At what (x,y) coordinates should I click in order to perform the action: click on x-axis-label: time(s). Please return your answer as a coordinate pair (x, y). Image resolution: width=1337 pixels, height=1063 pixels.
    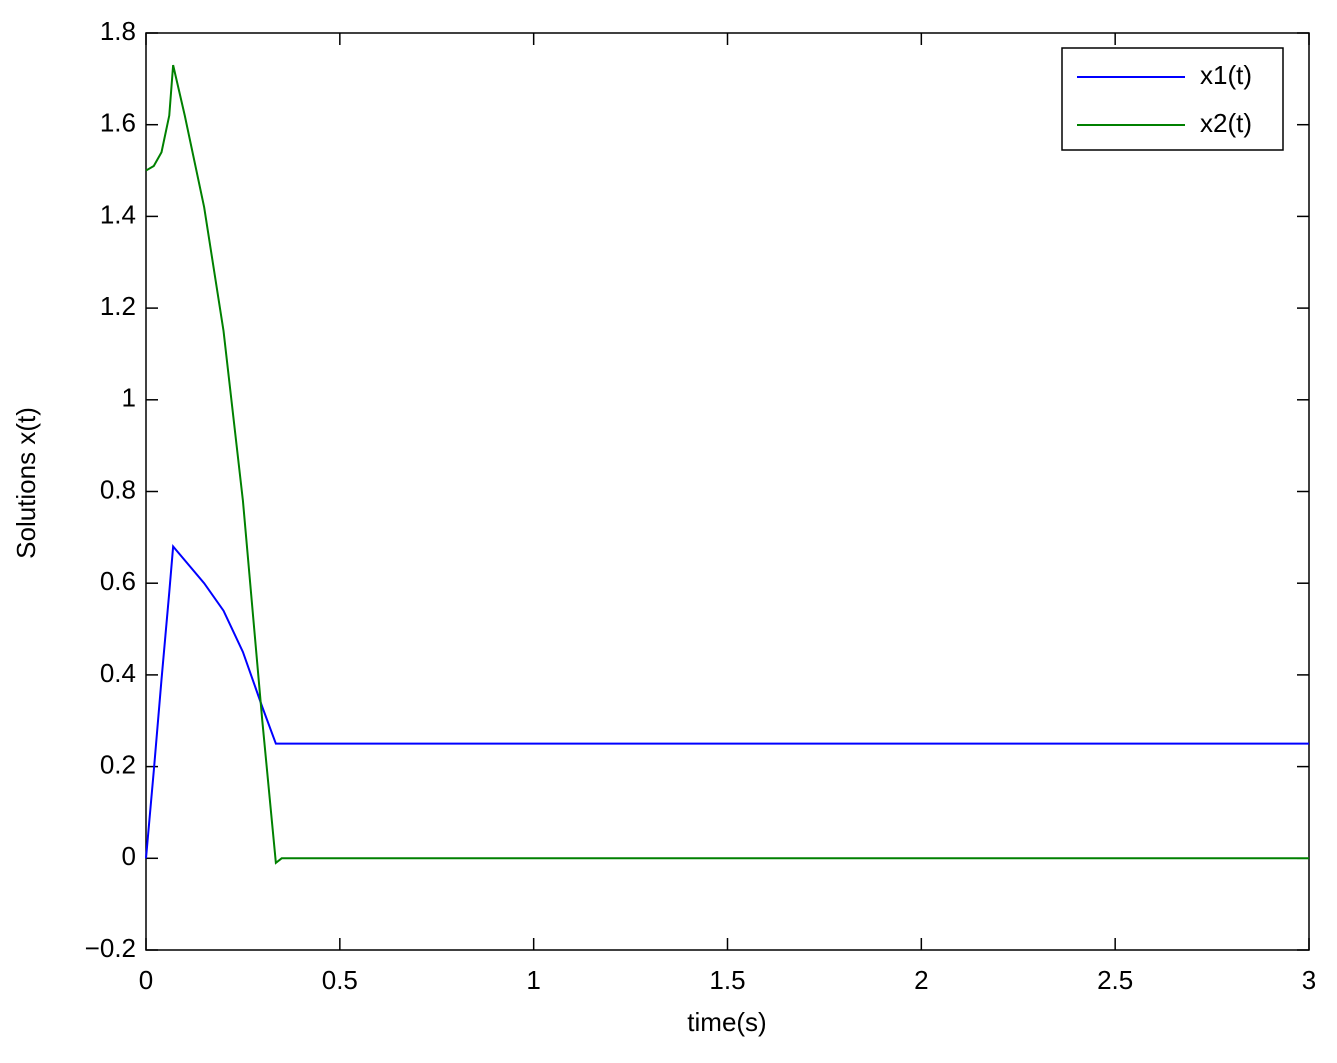
    Looking at the image, I should click on (726, 1022).